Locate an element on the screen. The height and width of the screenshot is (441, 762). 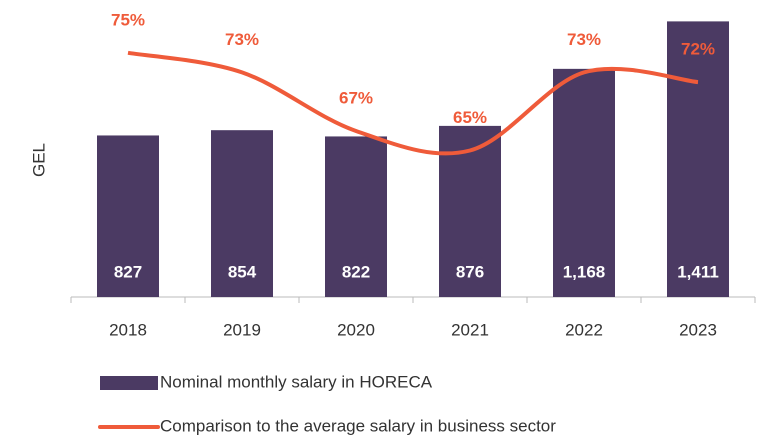
legend-swatch is located at coordinates (129, 383).